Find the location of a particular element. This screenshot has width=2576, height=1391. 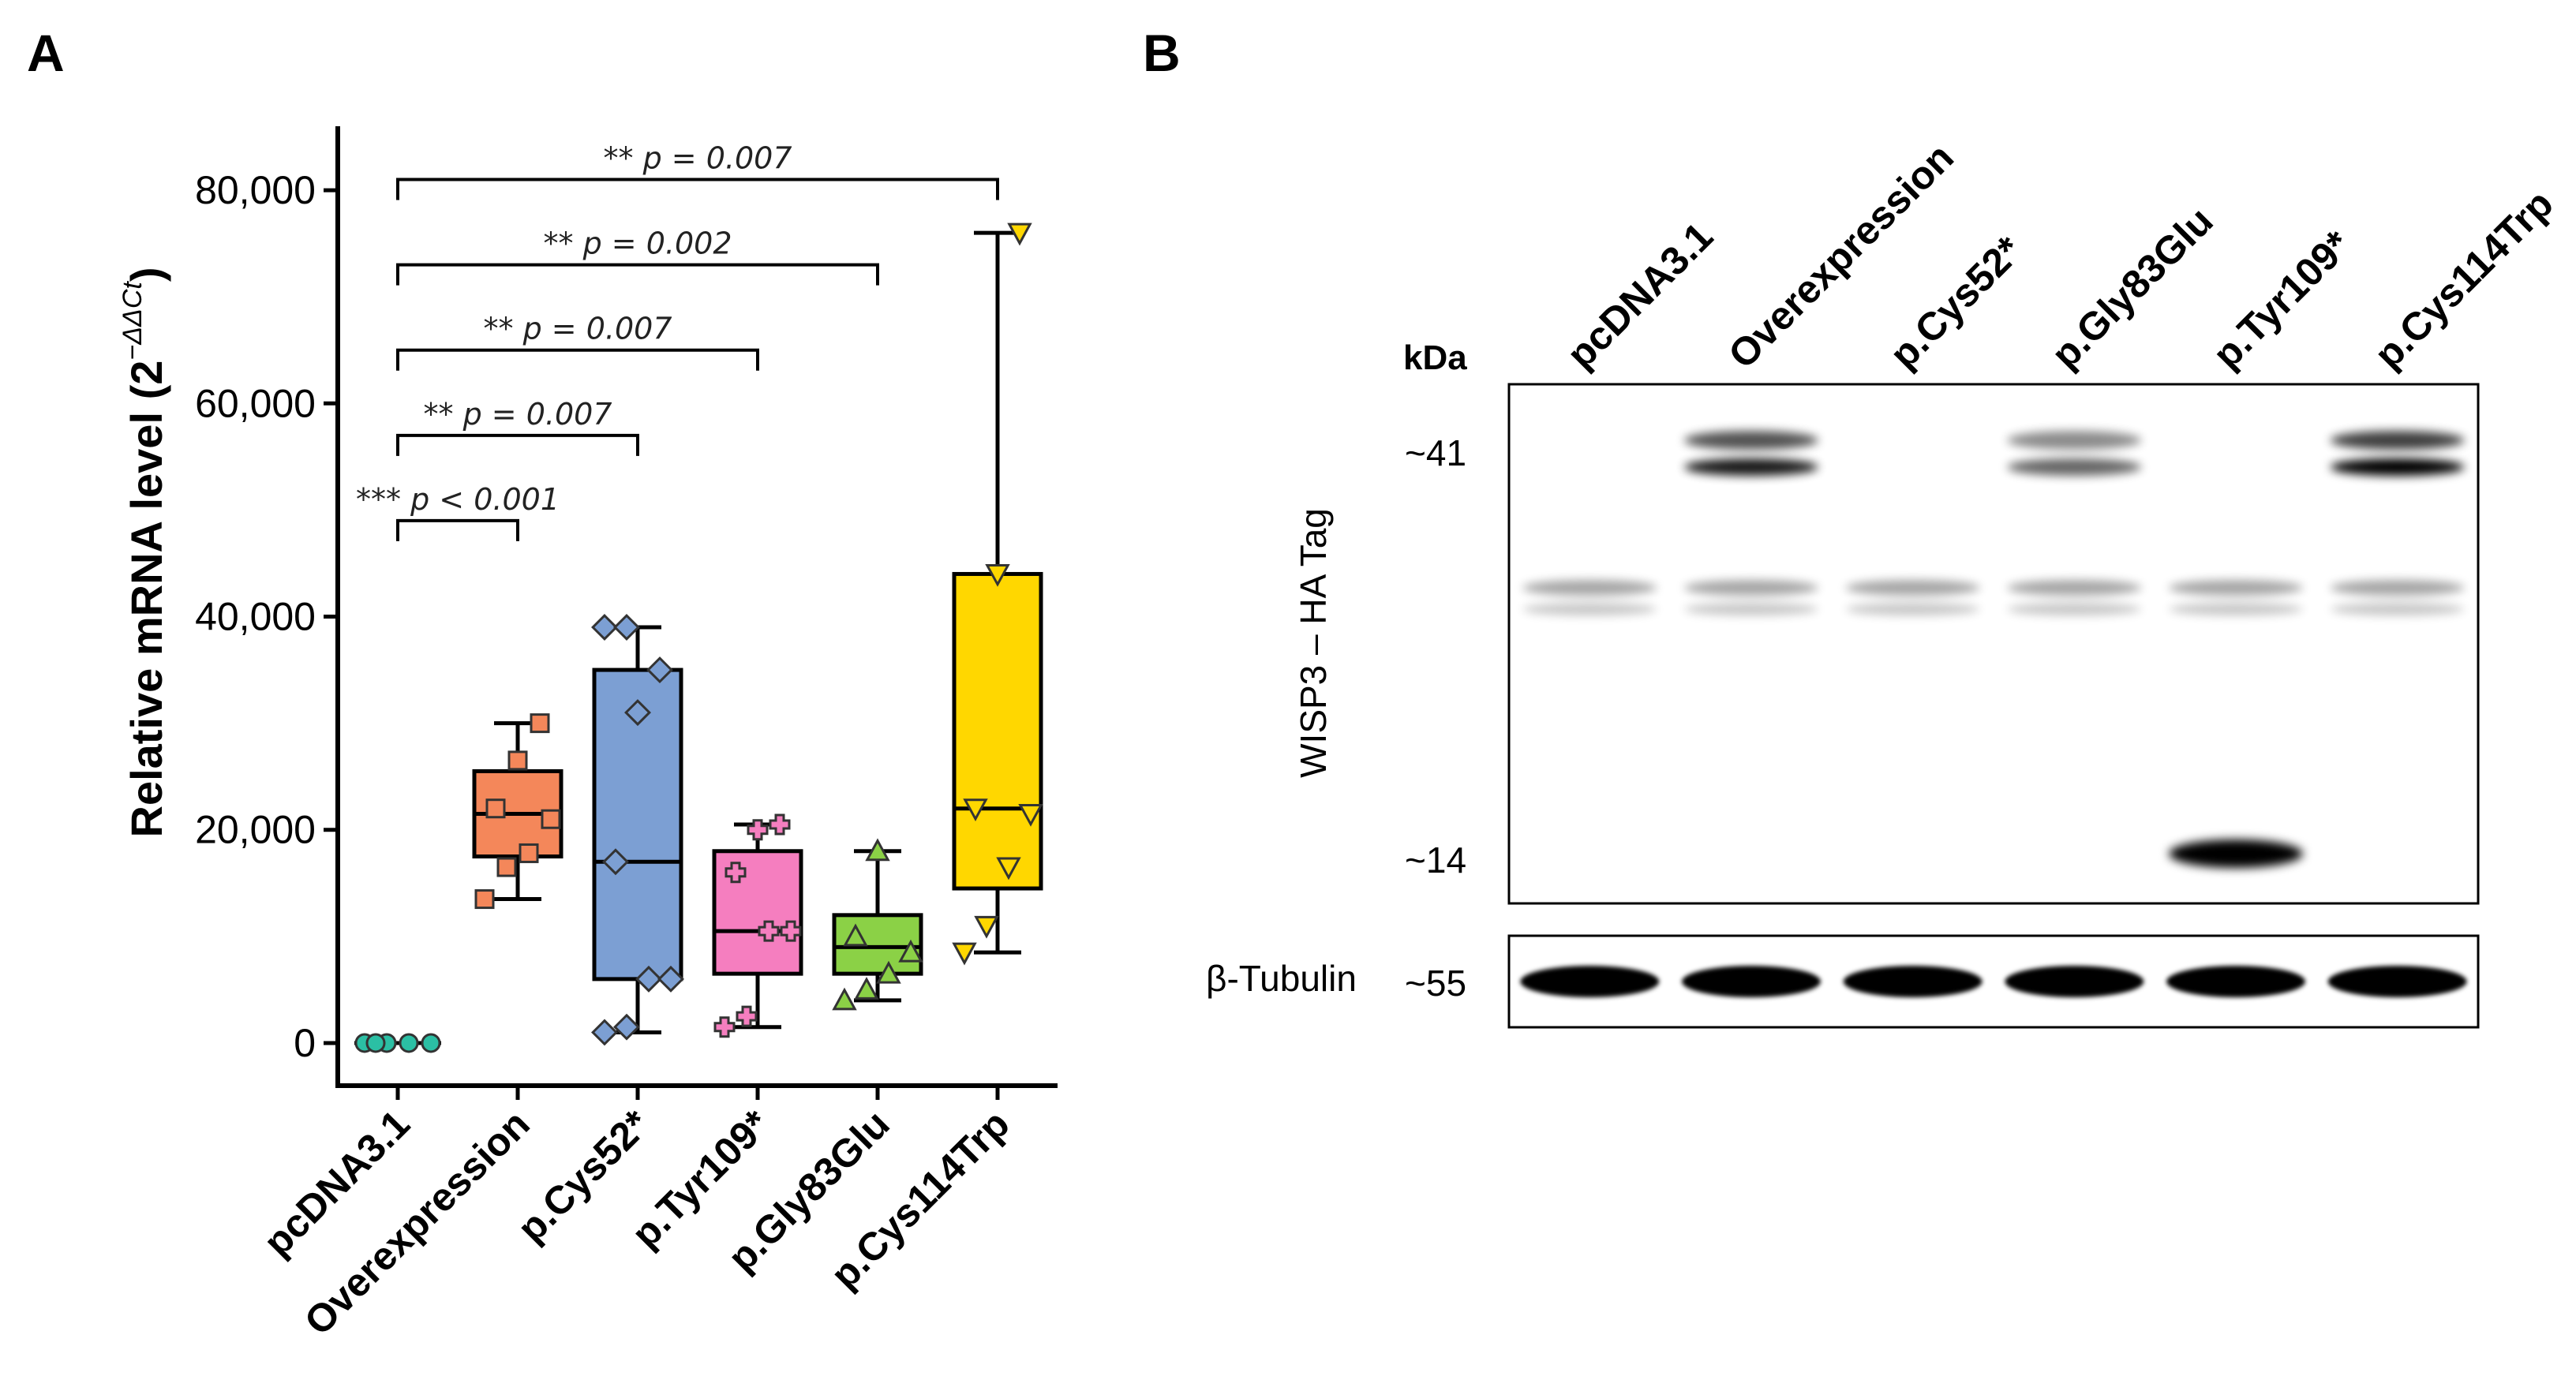

y-axis-label-close: ) is located at coordinates (146, 274).